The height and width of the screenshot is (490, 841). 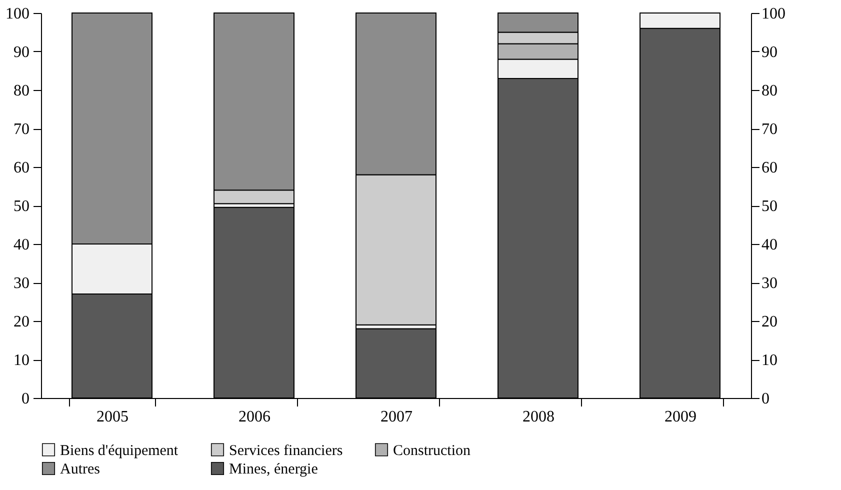 What do you see at coordinates (22, 52) in the screenshot?
I see `y-tick-label: 90` at bounding box center [22, 52].